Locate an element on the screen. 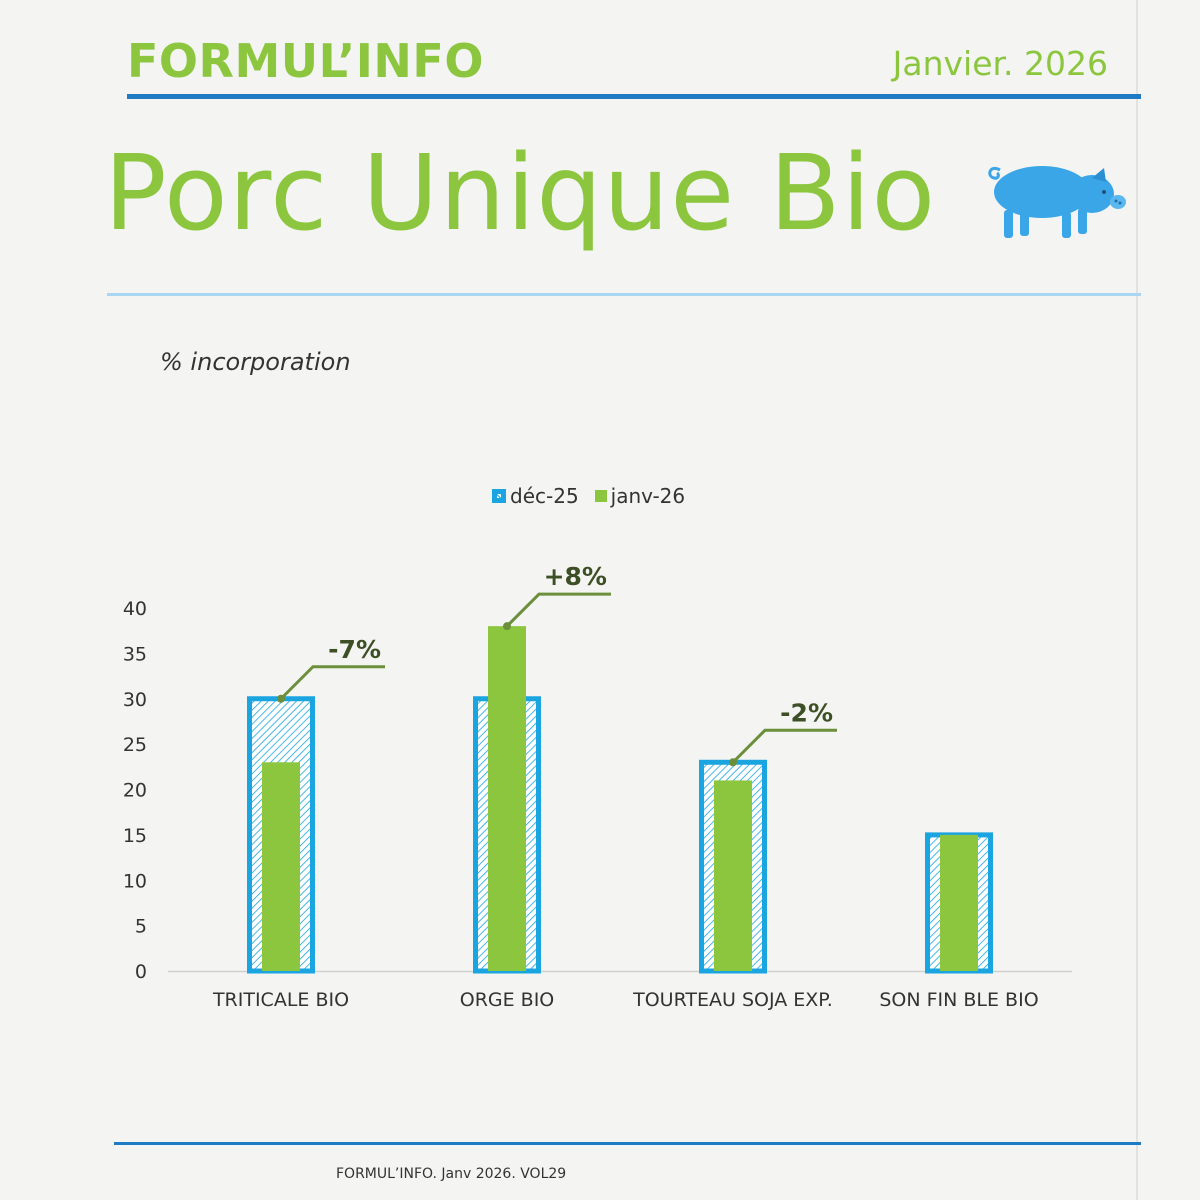 The height and width of the screenshot is (1200, 1200). footer-text: FORMUL’INFO. Janv 2026. VOL29 is located at coordinates (451, 1174).